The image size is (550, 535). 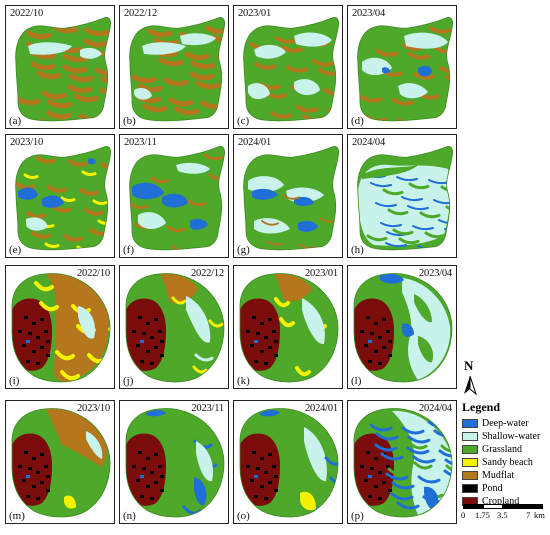 I want to click on legend-title: Legend, so click(x=481, y=407).